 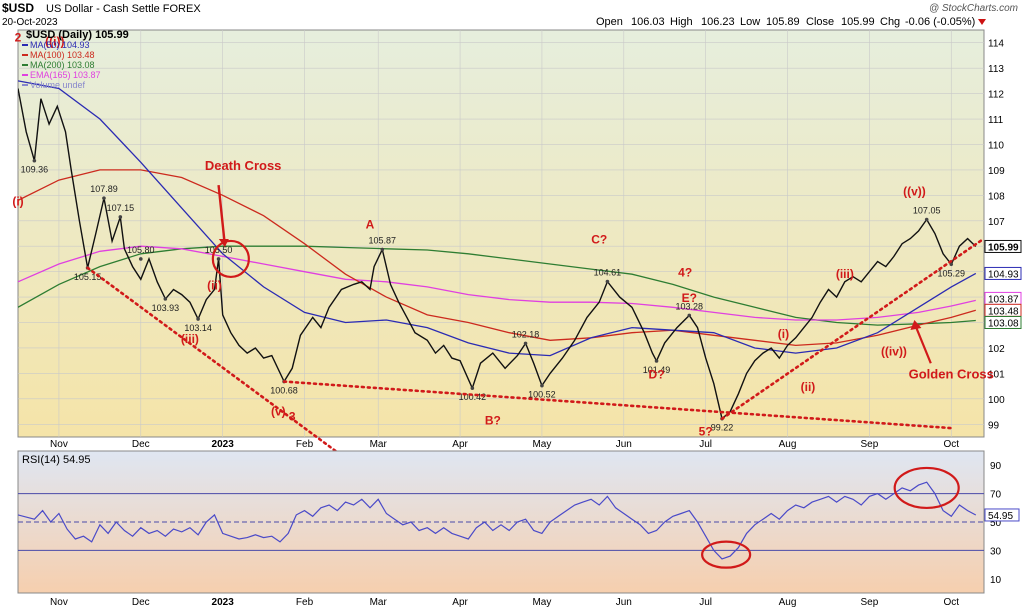 I want to click on price-data-label: 107.15, so click(x=121, y=208).